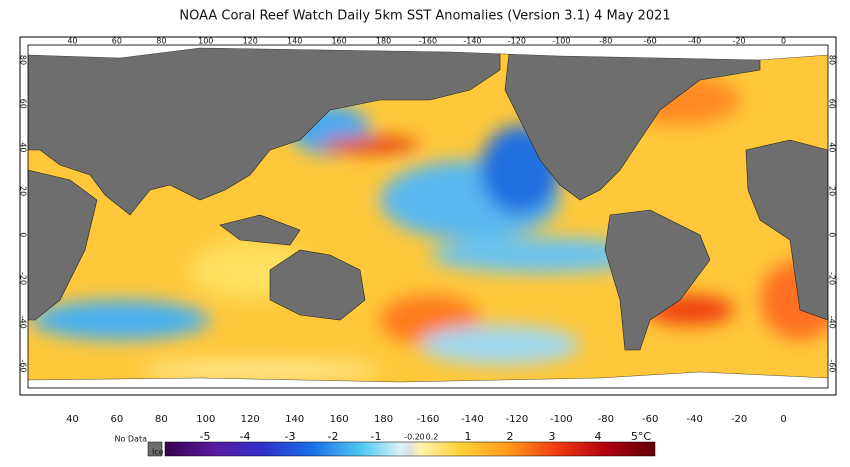 The image size is (850, 467). Describe the element at coordinates (517, 419) in the screenshot. I see `longitude-label-bottom: -120` at that location.